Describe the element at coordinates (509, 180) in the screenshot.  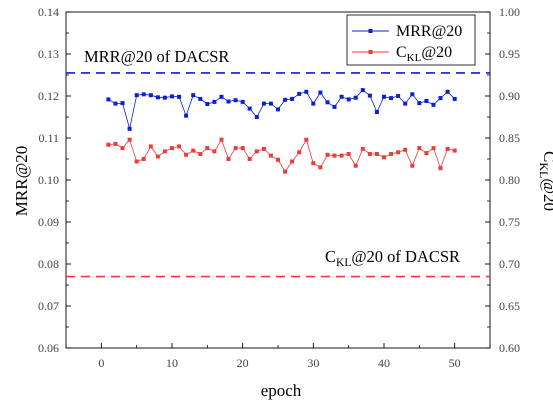
I see `tick-label-right: 0.80` at that location.